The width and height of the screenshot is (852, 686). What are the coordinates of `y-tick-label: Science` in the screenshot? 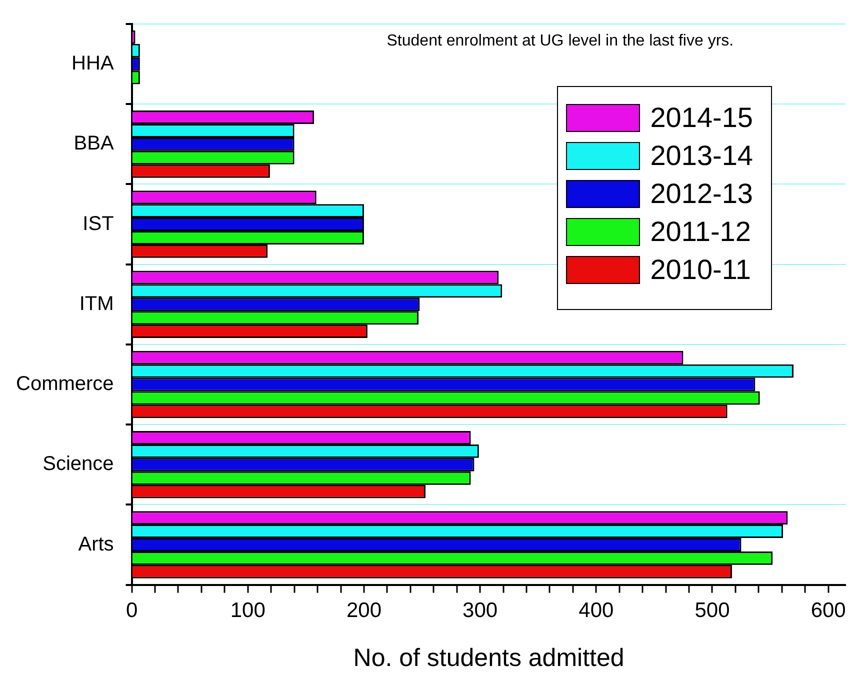 It's located at (78, 464).